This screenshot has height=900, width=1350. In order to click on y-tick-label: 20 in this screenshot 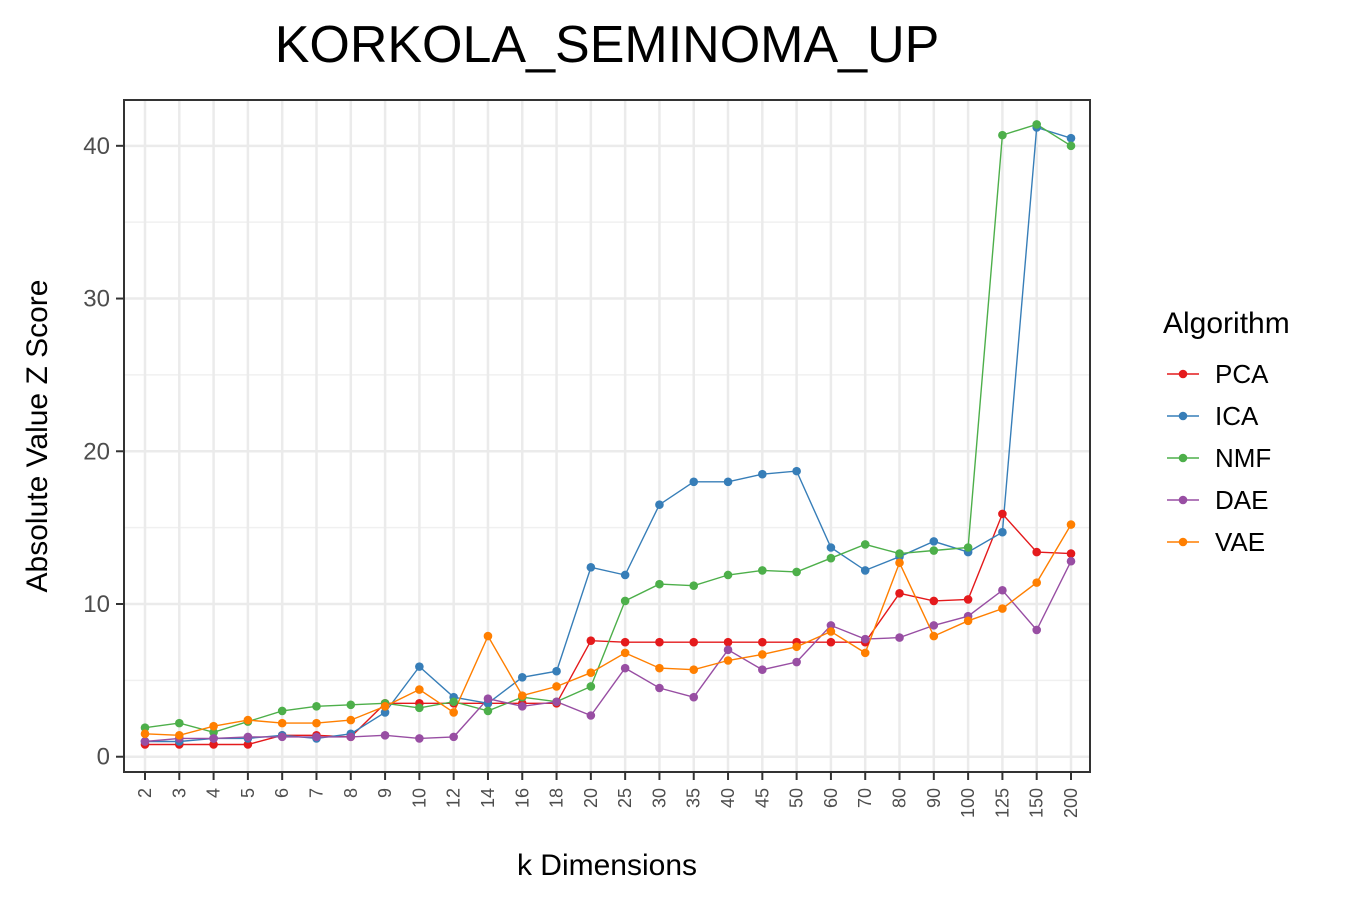, I will do `click(96, 451)`.